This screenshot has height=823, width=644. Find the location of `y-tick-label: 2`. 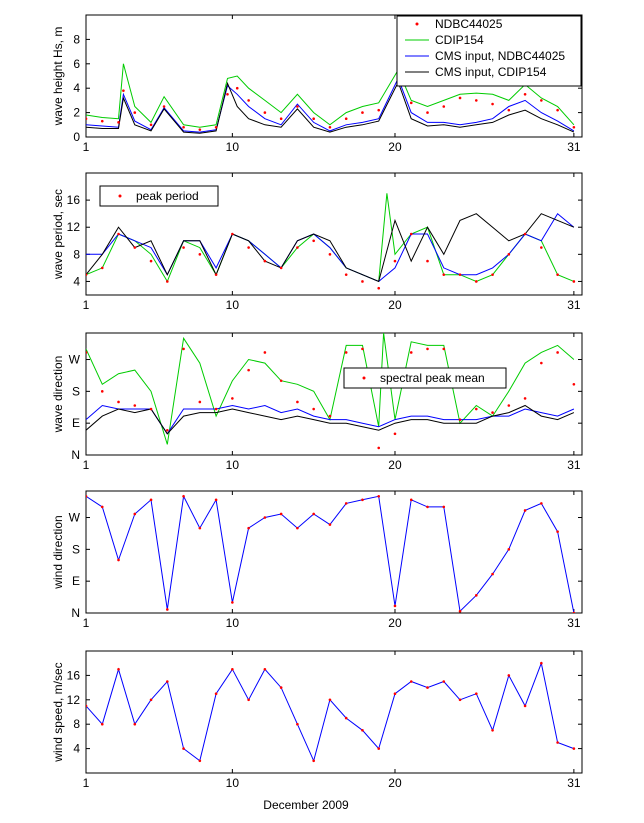

y-tick-label: 2 is located at coordinates (76, 113).